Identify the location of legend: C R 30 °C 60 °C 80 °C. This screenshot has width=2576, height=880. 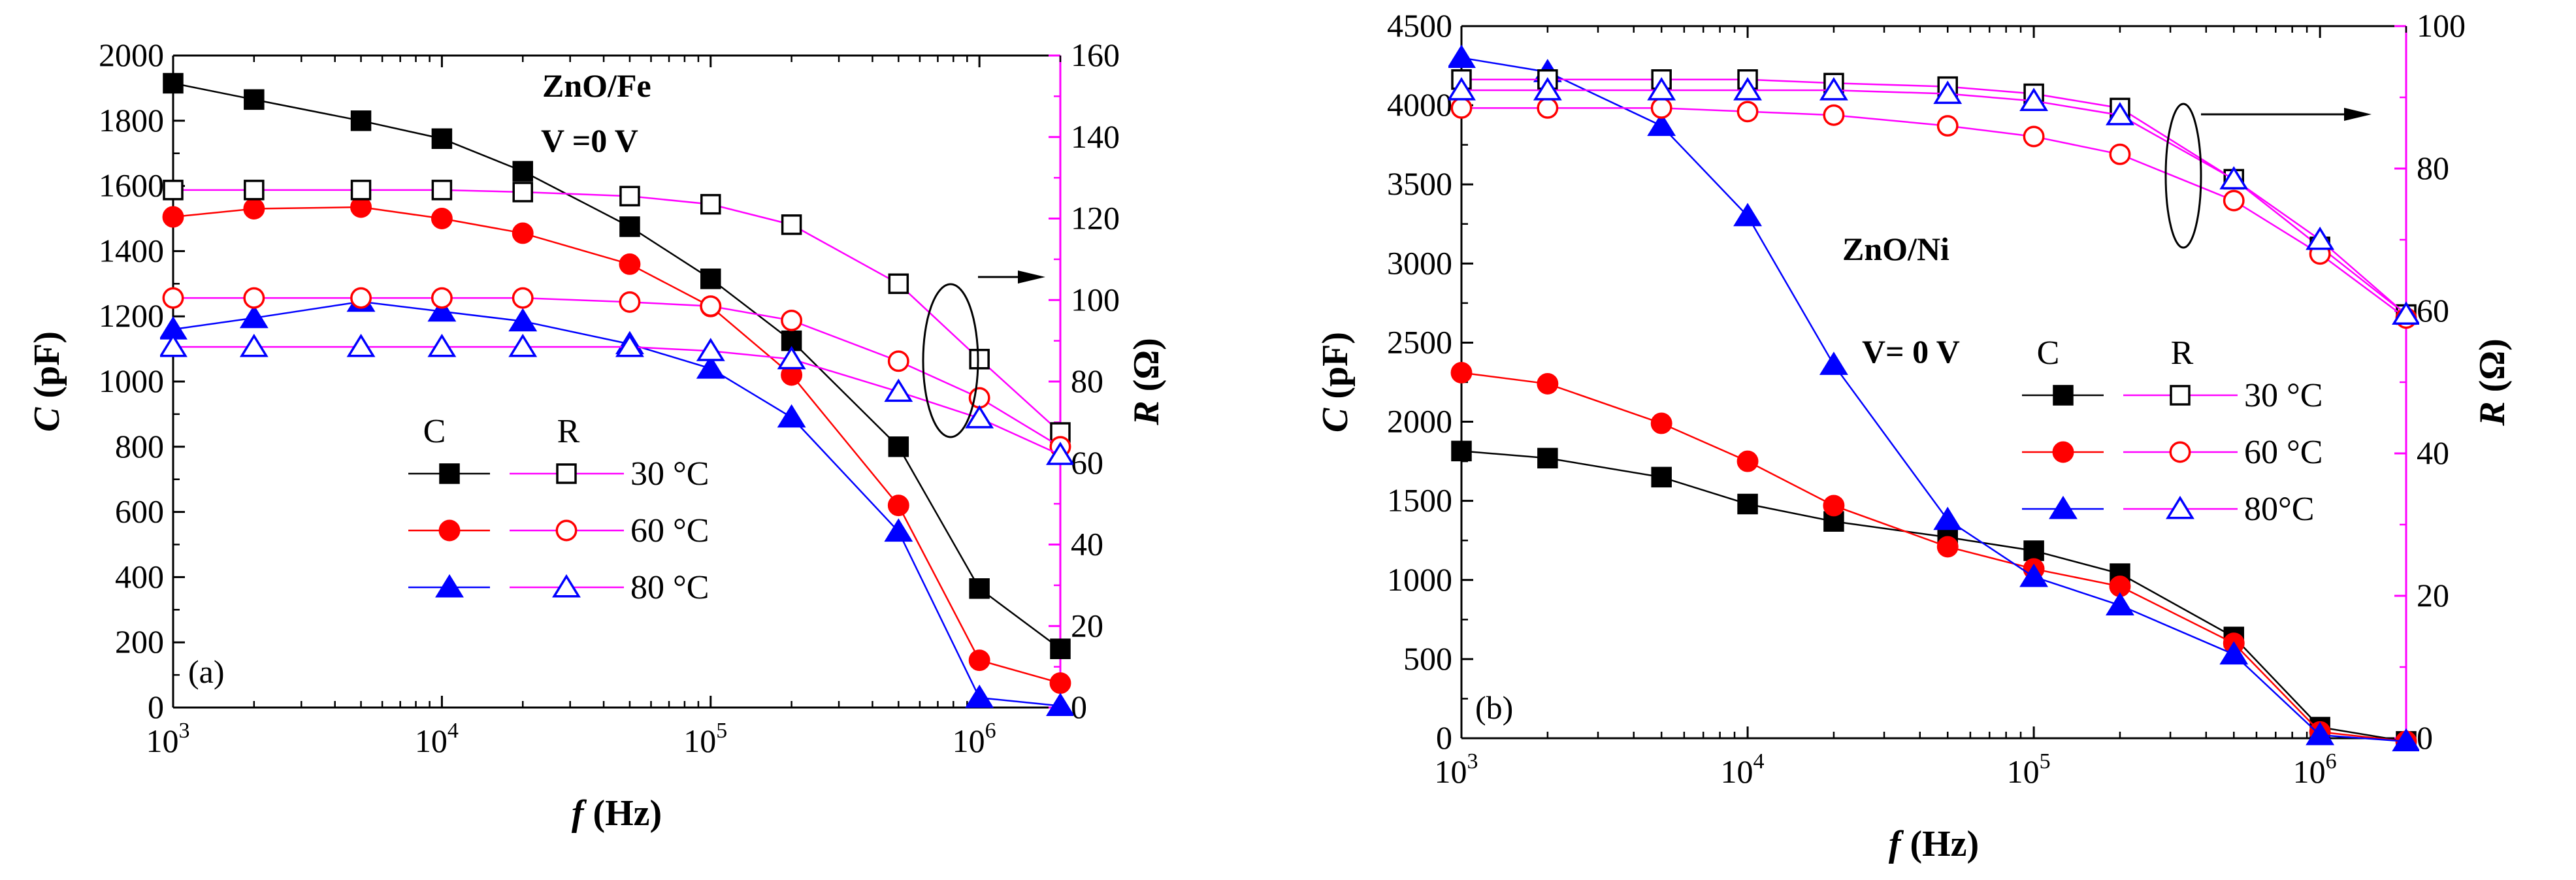
(558, 510).